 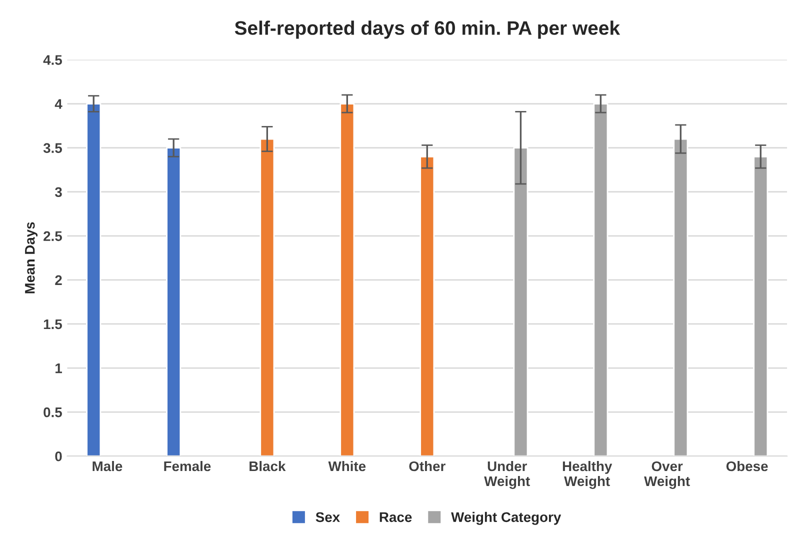 I want to click on x-tick-label: Under Weight, so click(x=507, y=474).